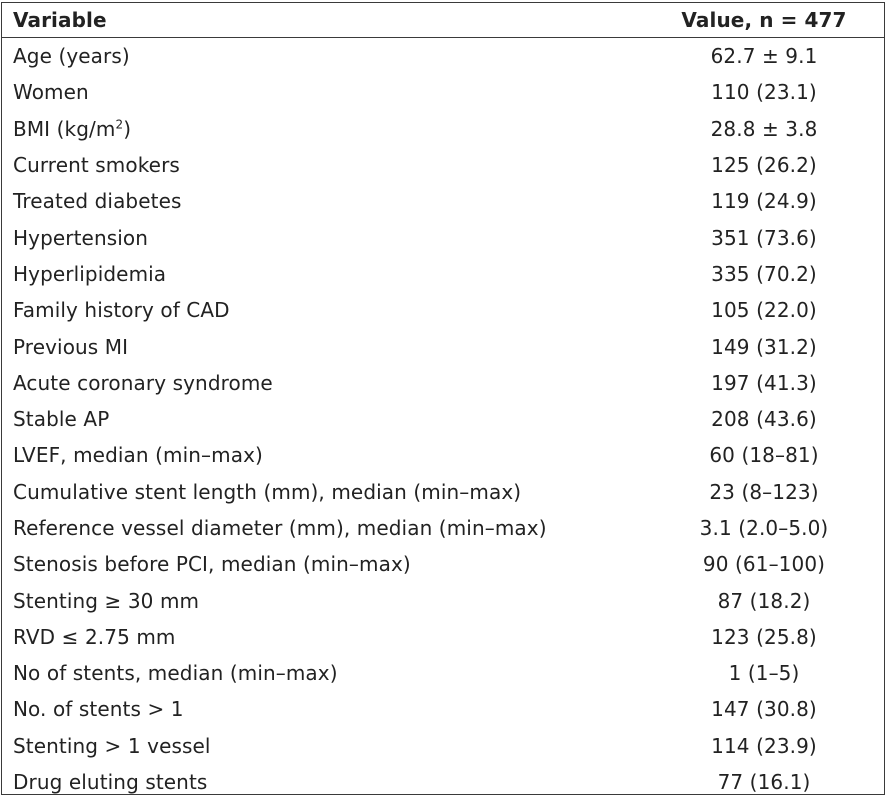 This screenshot has height=800, width=890. I want to click on table-row: No. of stents > 1 147 (30.8), so click(443, 709).